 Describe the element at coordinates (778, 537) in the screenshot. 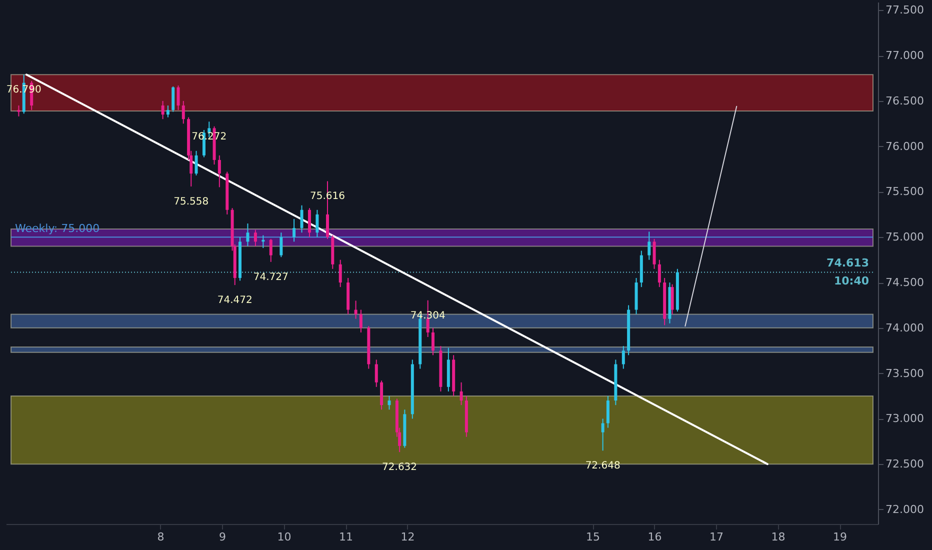

I see `x-tick-label: 18` at that location.